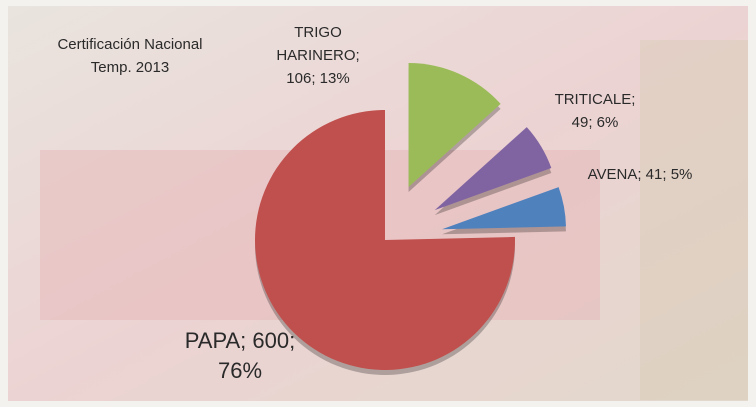 Image resolution: width=756 pixels, height=407 pixels. I want to click on background-wall, so click(694, 220).